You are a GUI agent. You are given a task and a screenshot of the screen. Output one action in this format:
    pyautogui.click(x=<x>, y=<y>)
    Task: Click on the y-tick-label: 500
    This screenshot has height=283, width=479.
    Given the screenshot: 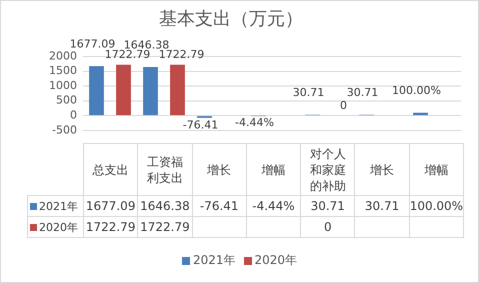 What is the action you would take?
    pyautogui.click(x=66, y=100)
    